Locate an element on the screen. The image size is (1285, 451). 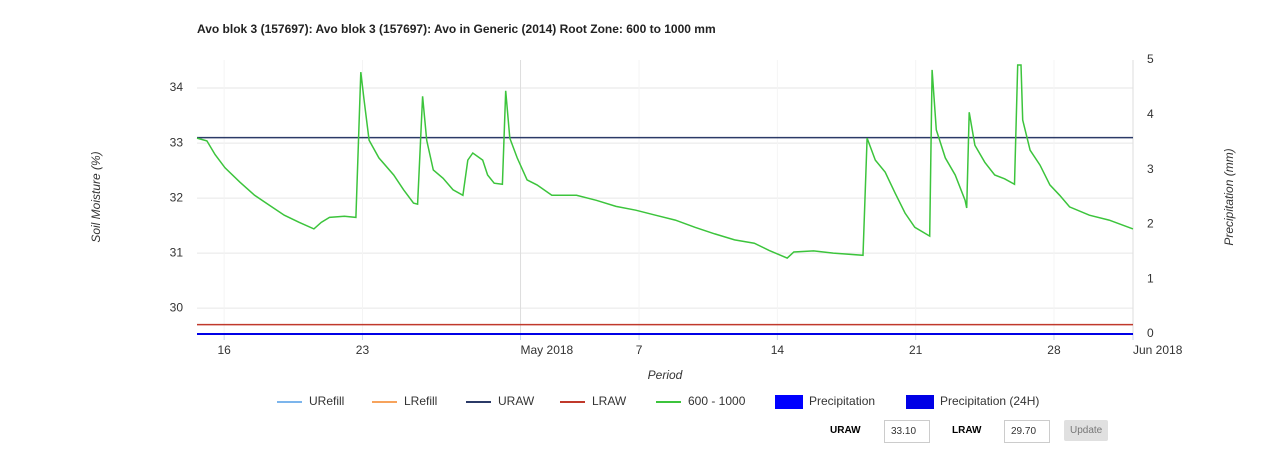
legend-label: URefill is located at coordinates (326, 401).